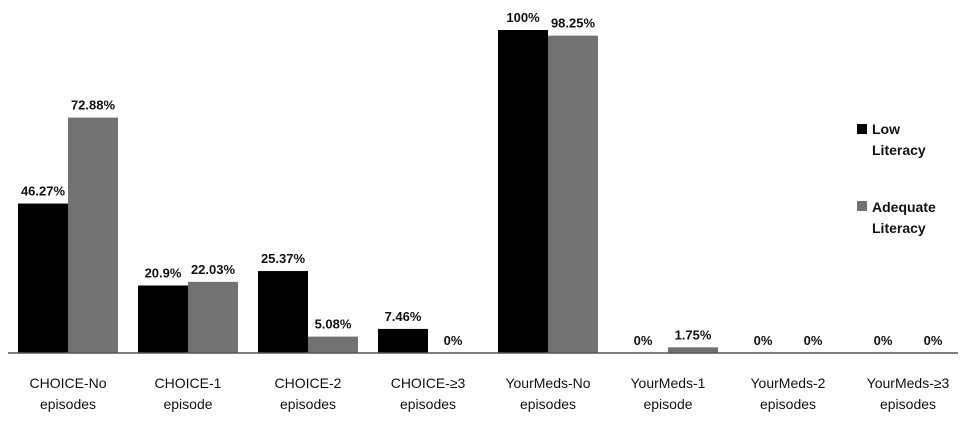  What do you see at coordinates (899, 139) in the screenshot?
I see `legend-label-0: Low Literacy` at bounding box center [899, 139].